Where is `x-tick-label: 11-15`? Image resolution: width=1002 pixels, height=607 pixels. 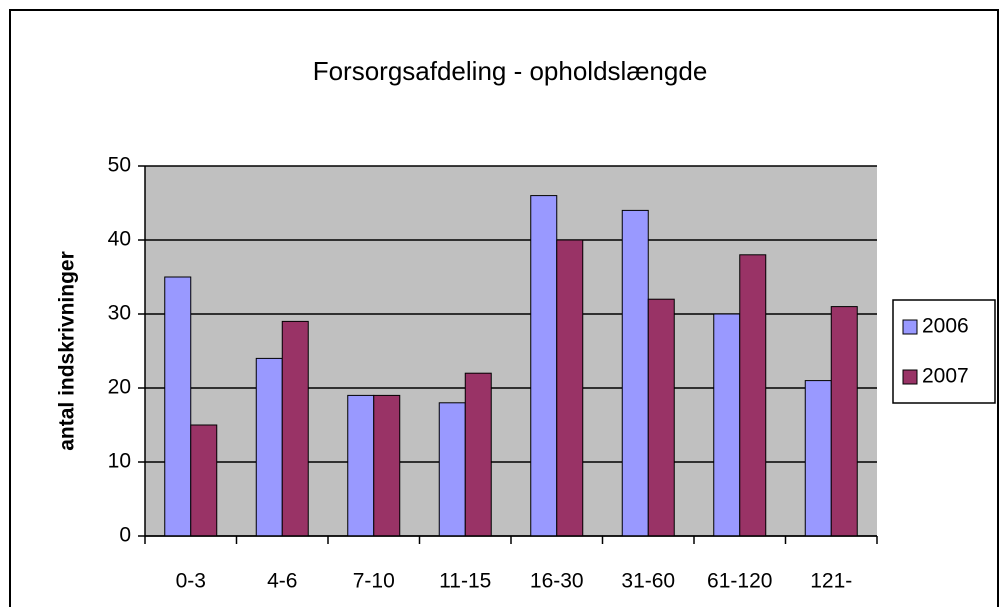
x-tick-label: 11-15 is located at coordinates (465, 581).